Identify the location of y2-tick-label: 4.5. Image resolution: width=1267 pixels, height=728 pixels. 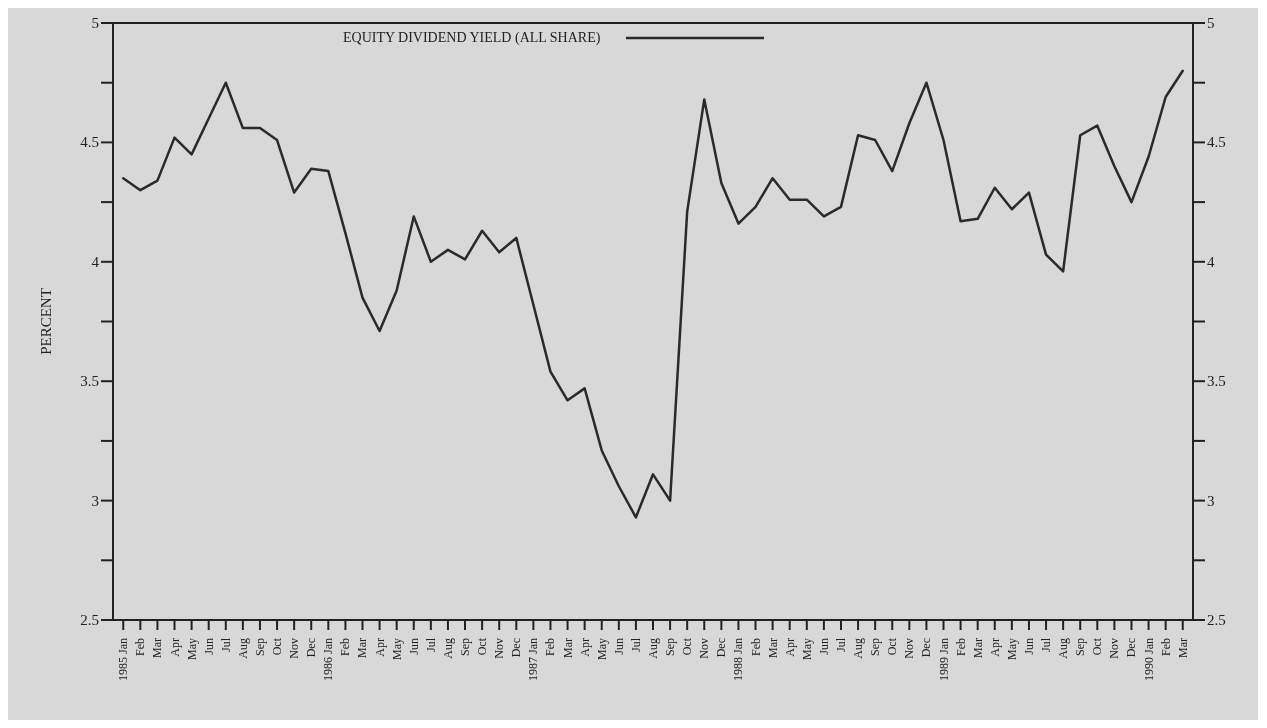
(1216, 142).